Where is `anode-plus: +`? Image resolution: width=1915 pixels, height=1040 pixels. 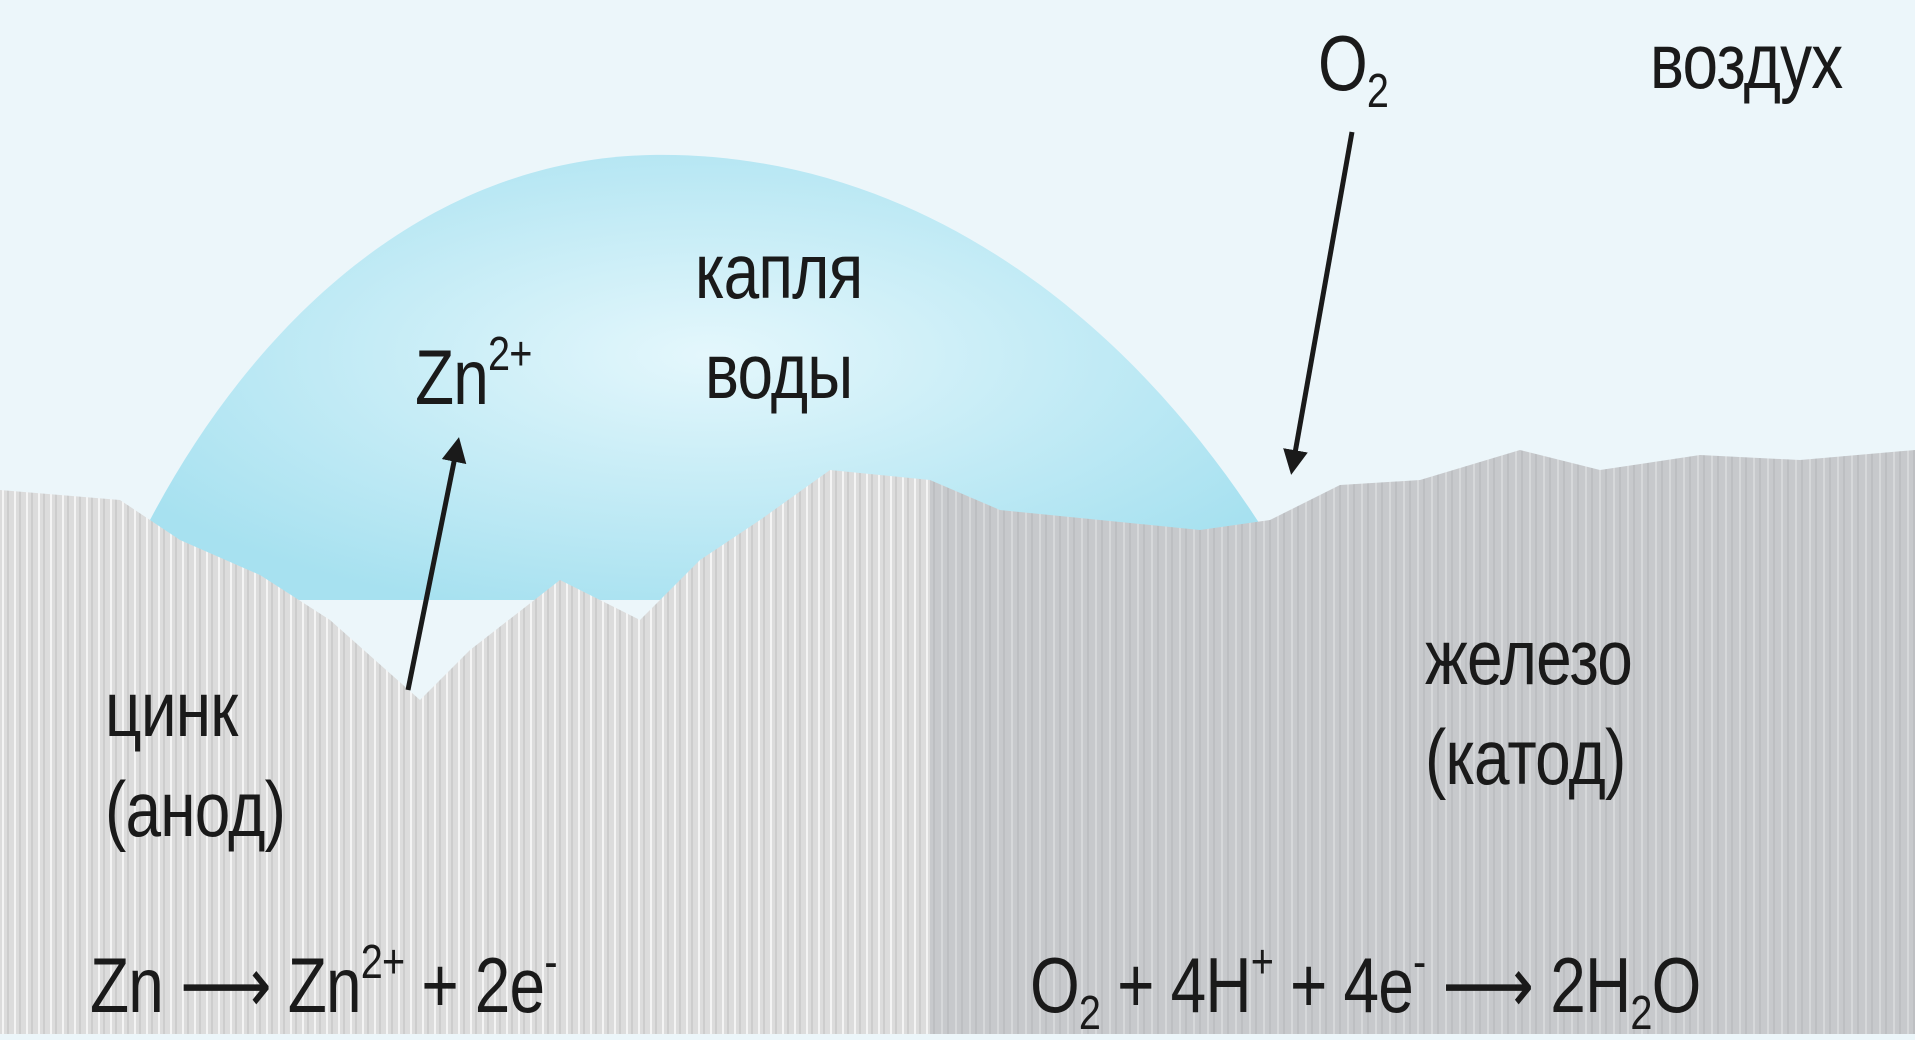 anode-plus: + is located at coordinates (439, 985).